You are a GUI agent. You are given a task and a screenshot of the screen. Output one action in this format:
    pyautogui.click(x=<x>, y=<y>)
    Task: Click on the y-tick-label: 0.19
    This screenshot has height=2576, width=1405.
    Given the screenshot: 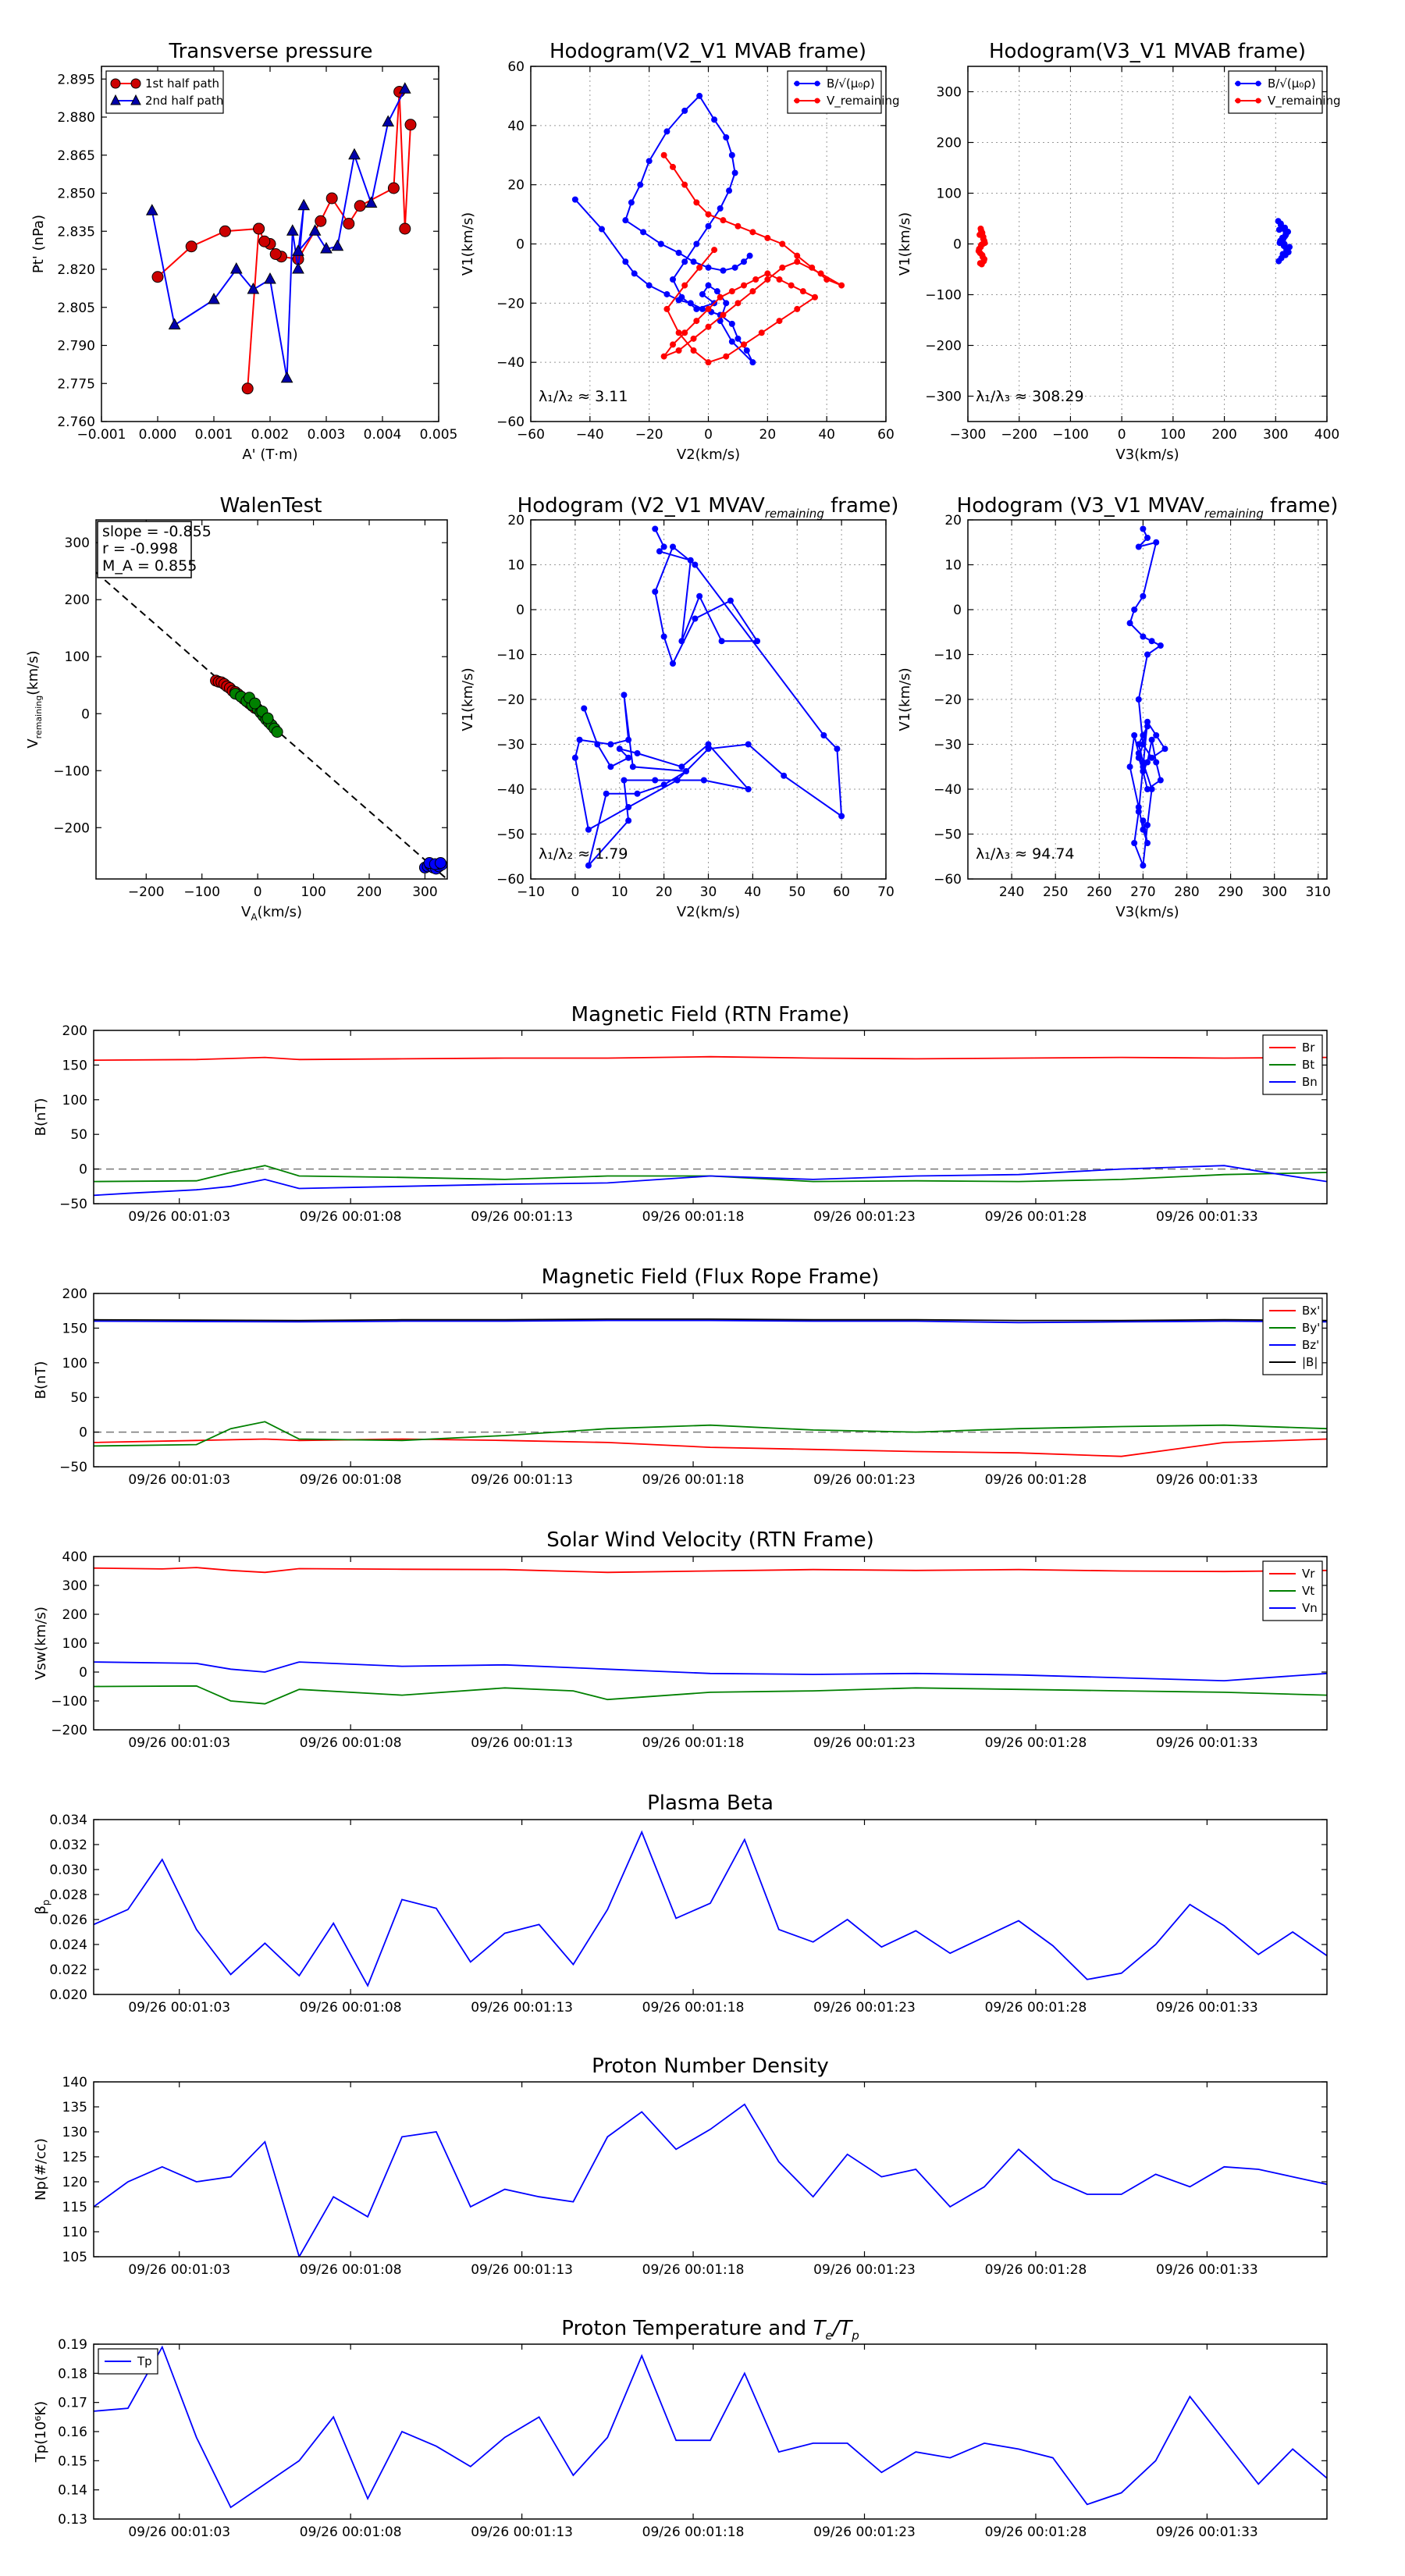 What is the action you would take?
    pyautogui.click(x=72, y=2345)
    